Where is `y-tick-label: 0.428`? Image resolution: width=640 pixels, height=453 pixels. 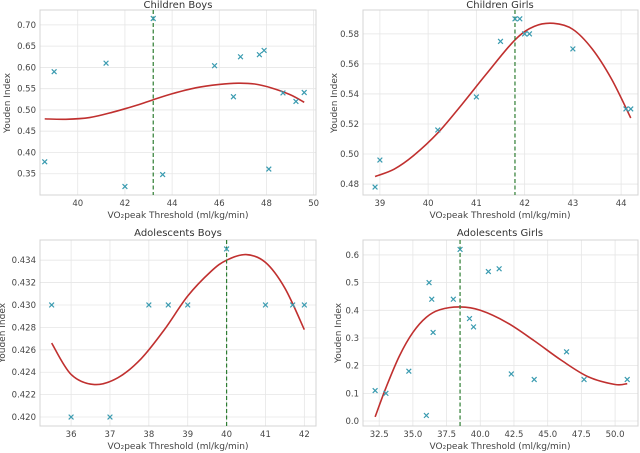
y-tick-label: 0.428 is located at coordinates (24, 328).